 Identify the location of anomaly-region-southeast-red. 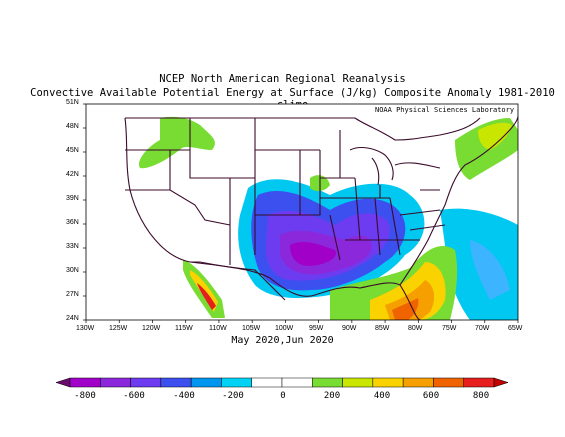
(405, 309).